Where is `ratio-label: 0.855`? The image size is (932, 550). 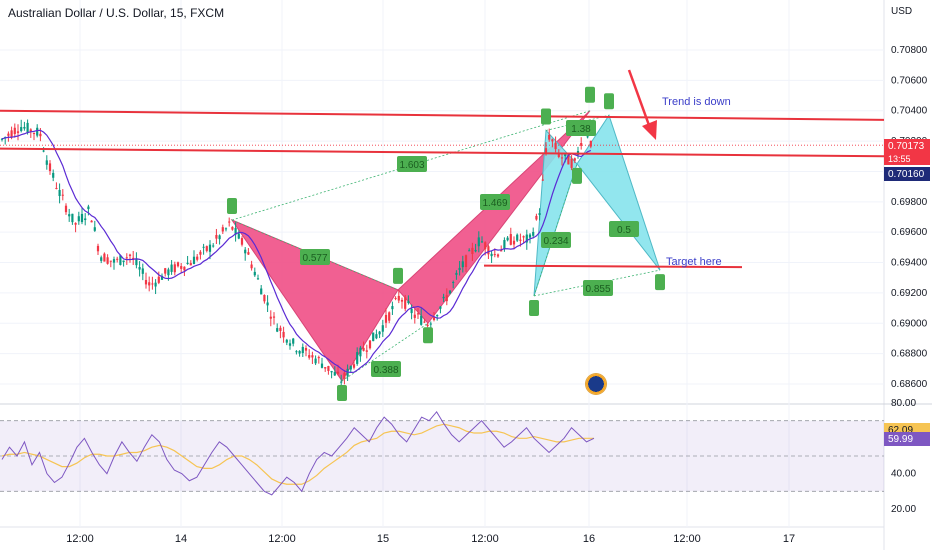 ratio-label: 0.855 is located at coordinates (597, 289).